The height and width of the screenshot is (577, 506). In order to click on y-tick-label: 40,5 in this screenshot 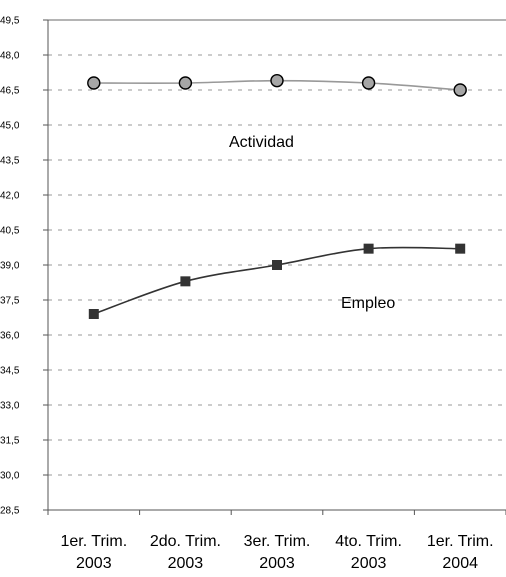, I will do `click(10, 231)`.